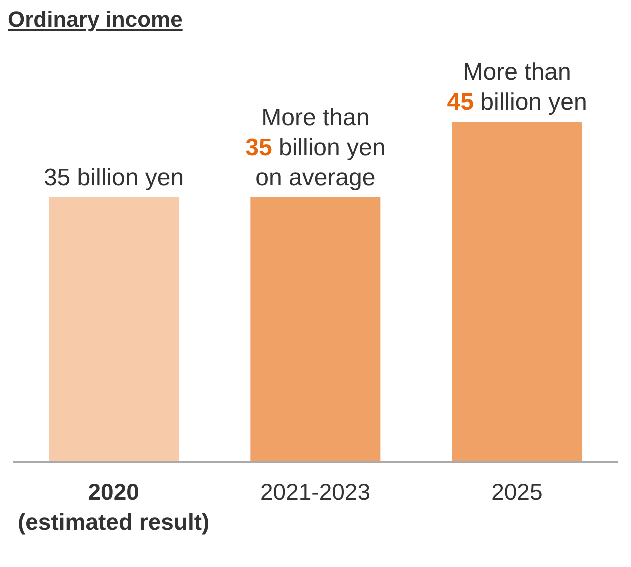 The width and height of the screenshot is (631, 567). I want to click on x-tick-label: 2021-2023, so click(315, 492).